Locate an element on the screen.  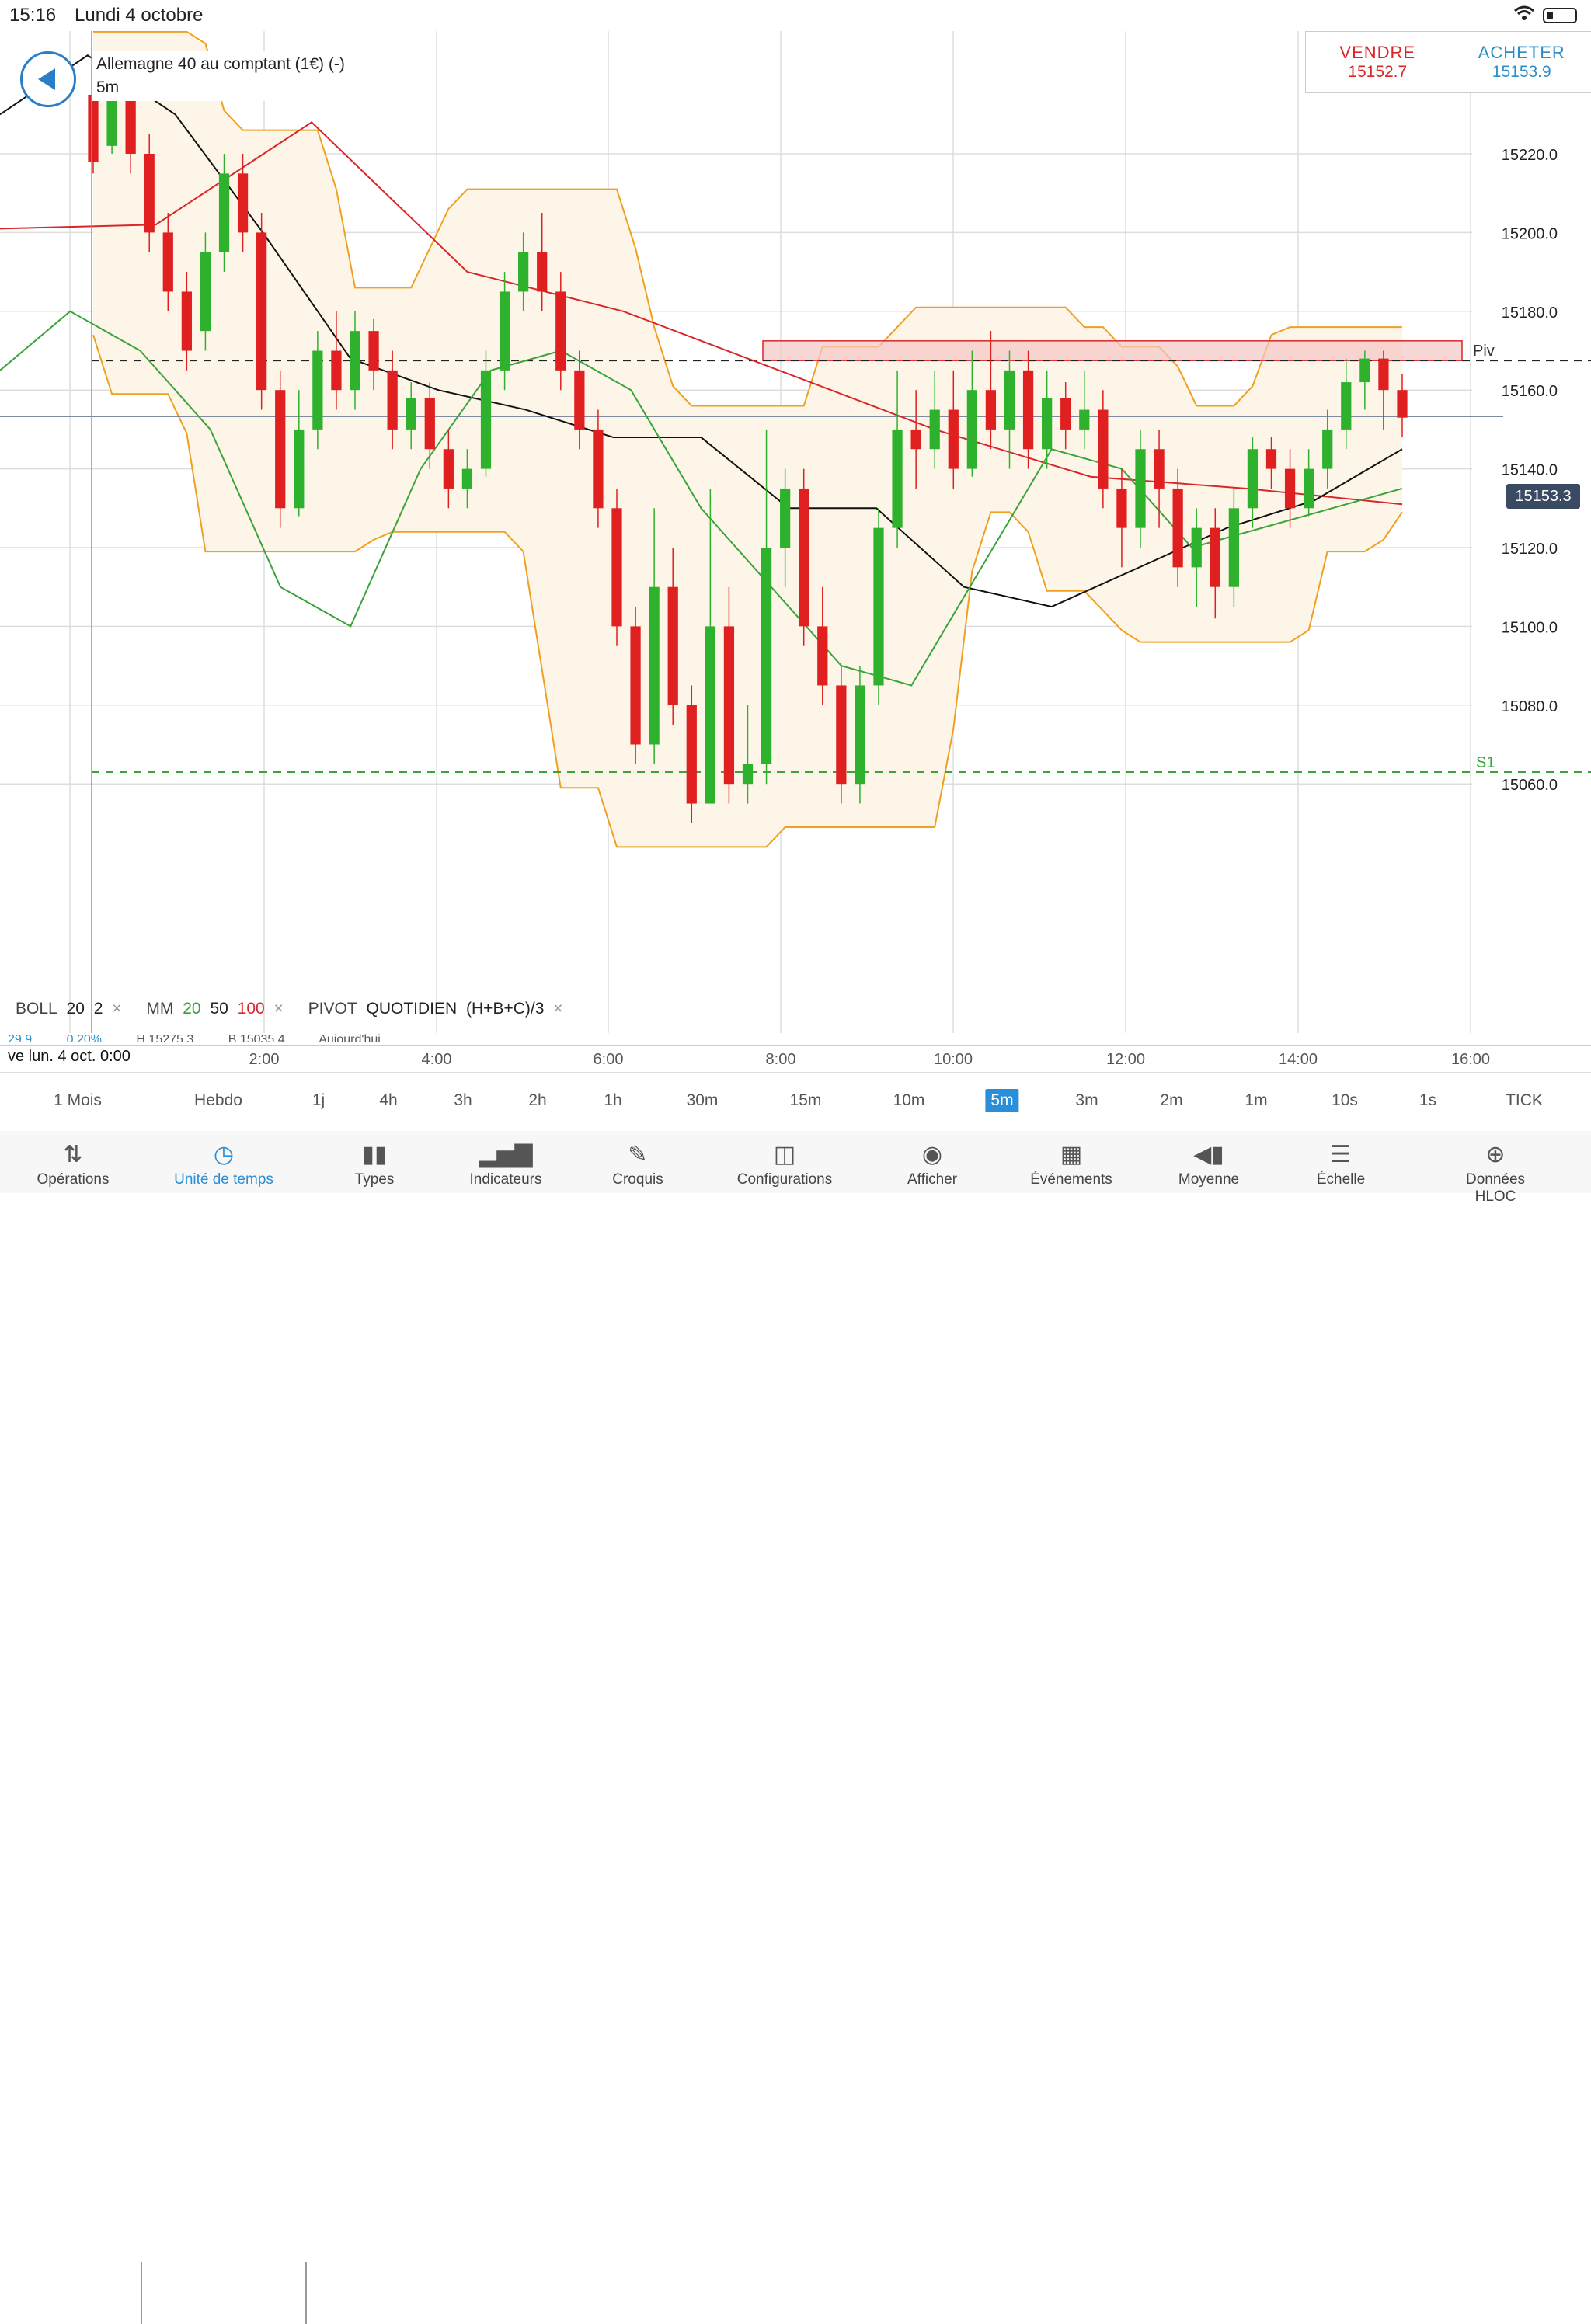
tool-crosshair: ⊕Données HLOC is located at coordinates (1496, 1162).